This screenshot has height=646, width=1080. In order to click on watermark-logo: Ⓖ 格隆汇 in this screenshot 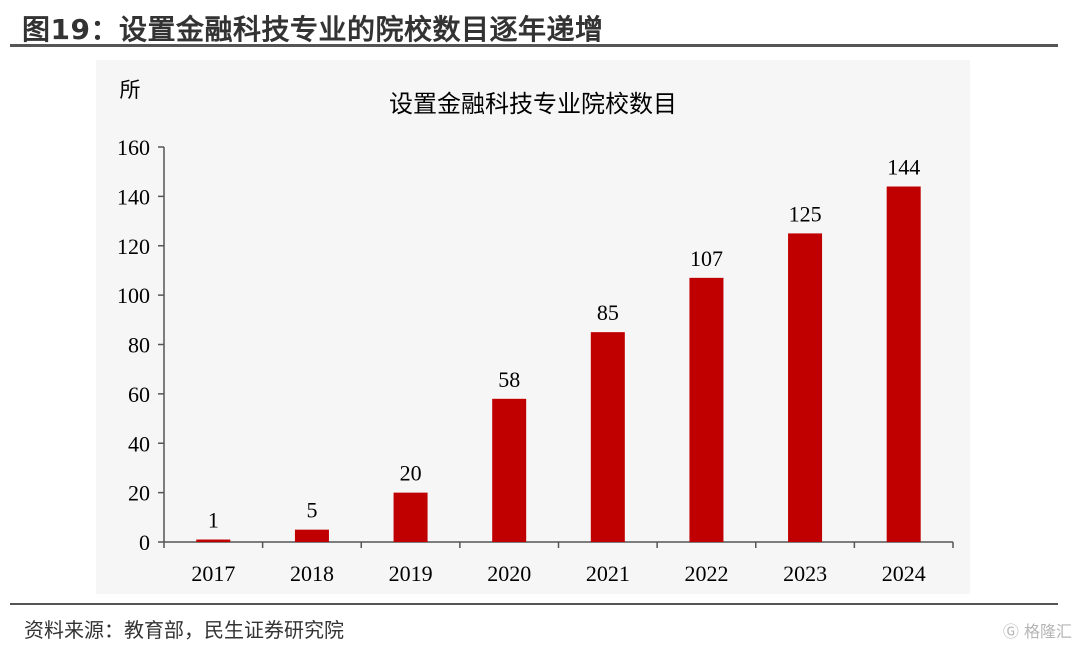, I will do `click(1037, 630)`.